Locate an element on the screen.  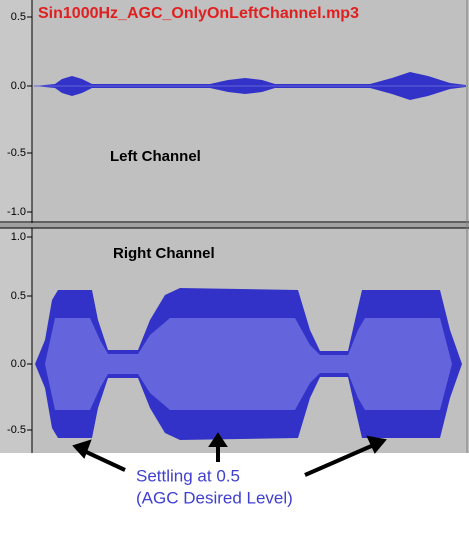
ruler-tick-label: -1.0 is located at coordinates (16, 212).